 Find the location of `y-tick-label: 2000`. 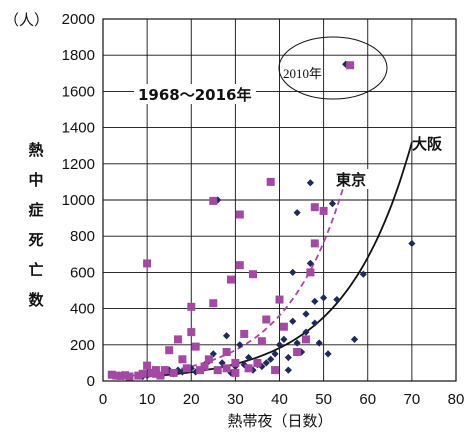

y-tick-label: 2000 is located at coordinates (78, 19).